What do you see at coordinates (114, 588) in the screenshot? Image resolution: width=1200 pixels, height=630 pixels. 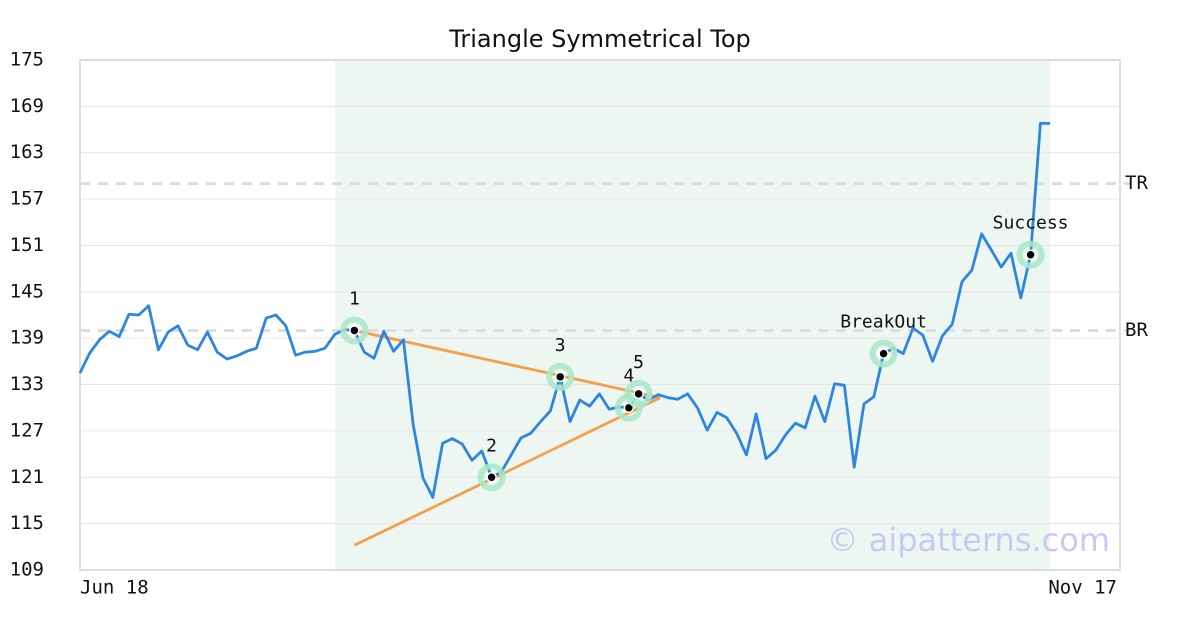 I see `x-tick-label: Jun 18` at bounding box center [114, 588].